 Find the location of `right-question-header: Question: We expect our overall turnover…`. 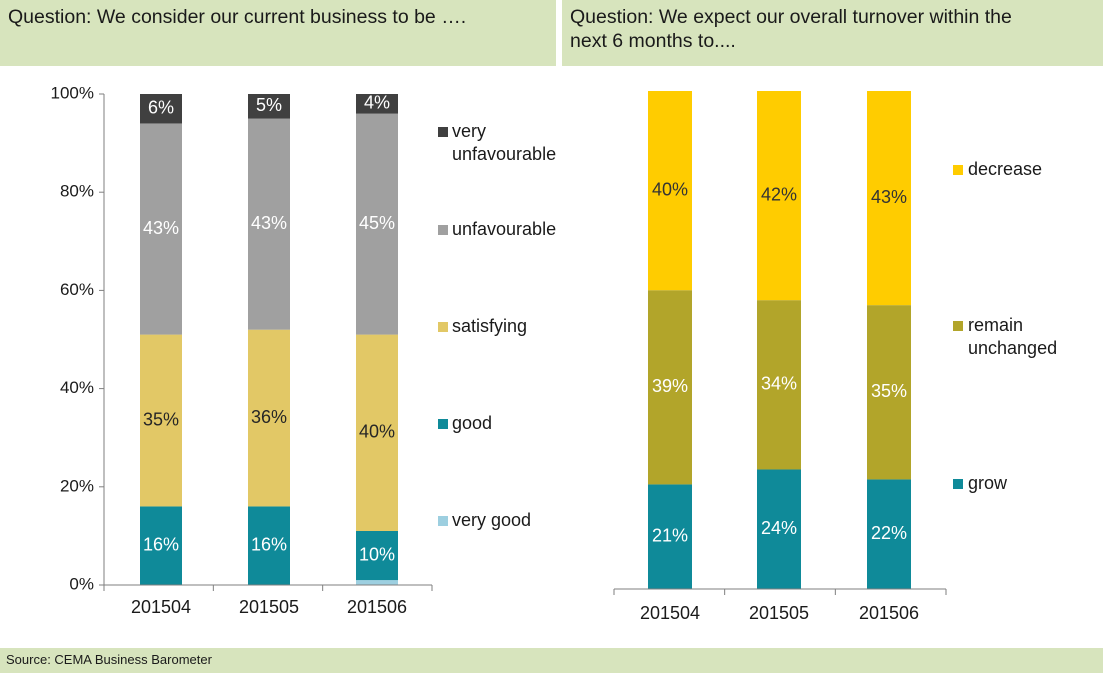

right-question-header: Question: We expect our overall turnover… is located at coordinates (832, 33).